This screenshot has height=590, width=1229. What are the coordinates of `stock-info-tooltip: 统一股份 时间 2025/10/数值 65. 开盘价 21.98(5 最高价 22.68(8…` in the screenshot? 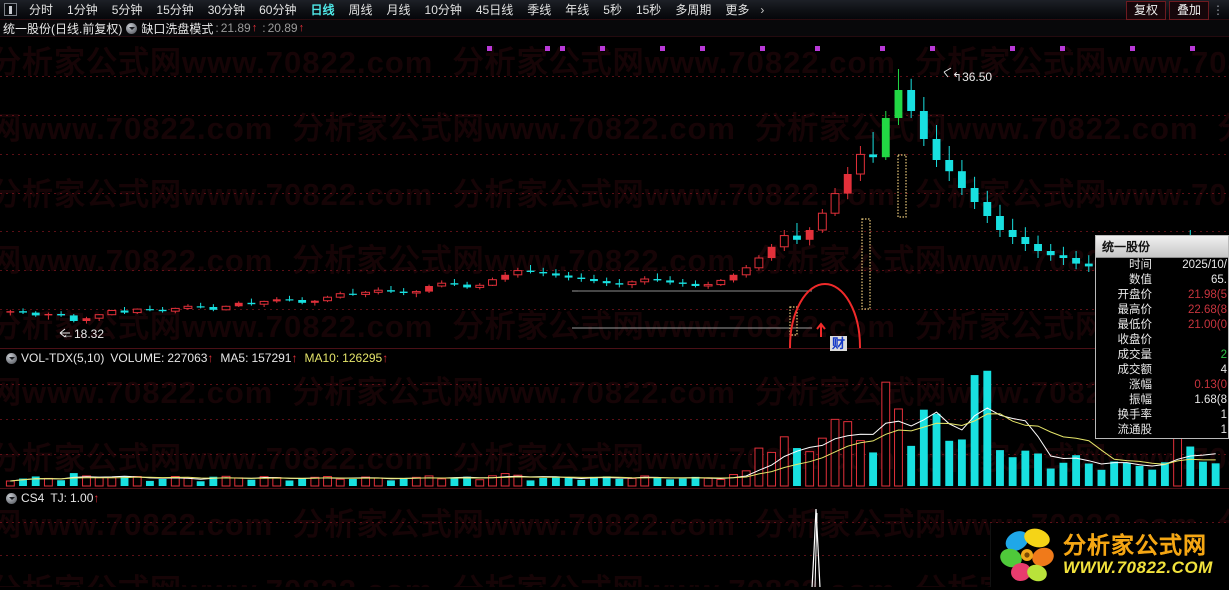 It's located at (1162, 337).